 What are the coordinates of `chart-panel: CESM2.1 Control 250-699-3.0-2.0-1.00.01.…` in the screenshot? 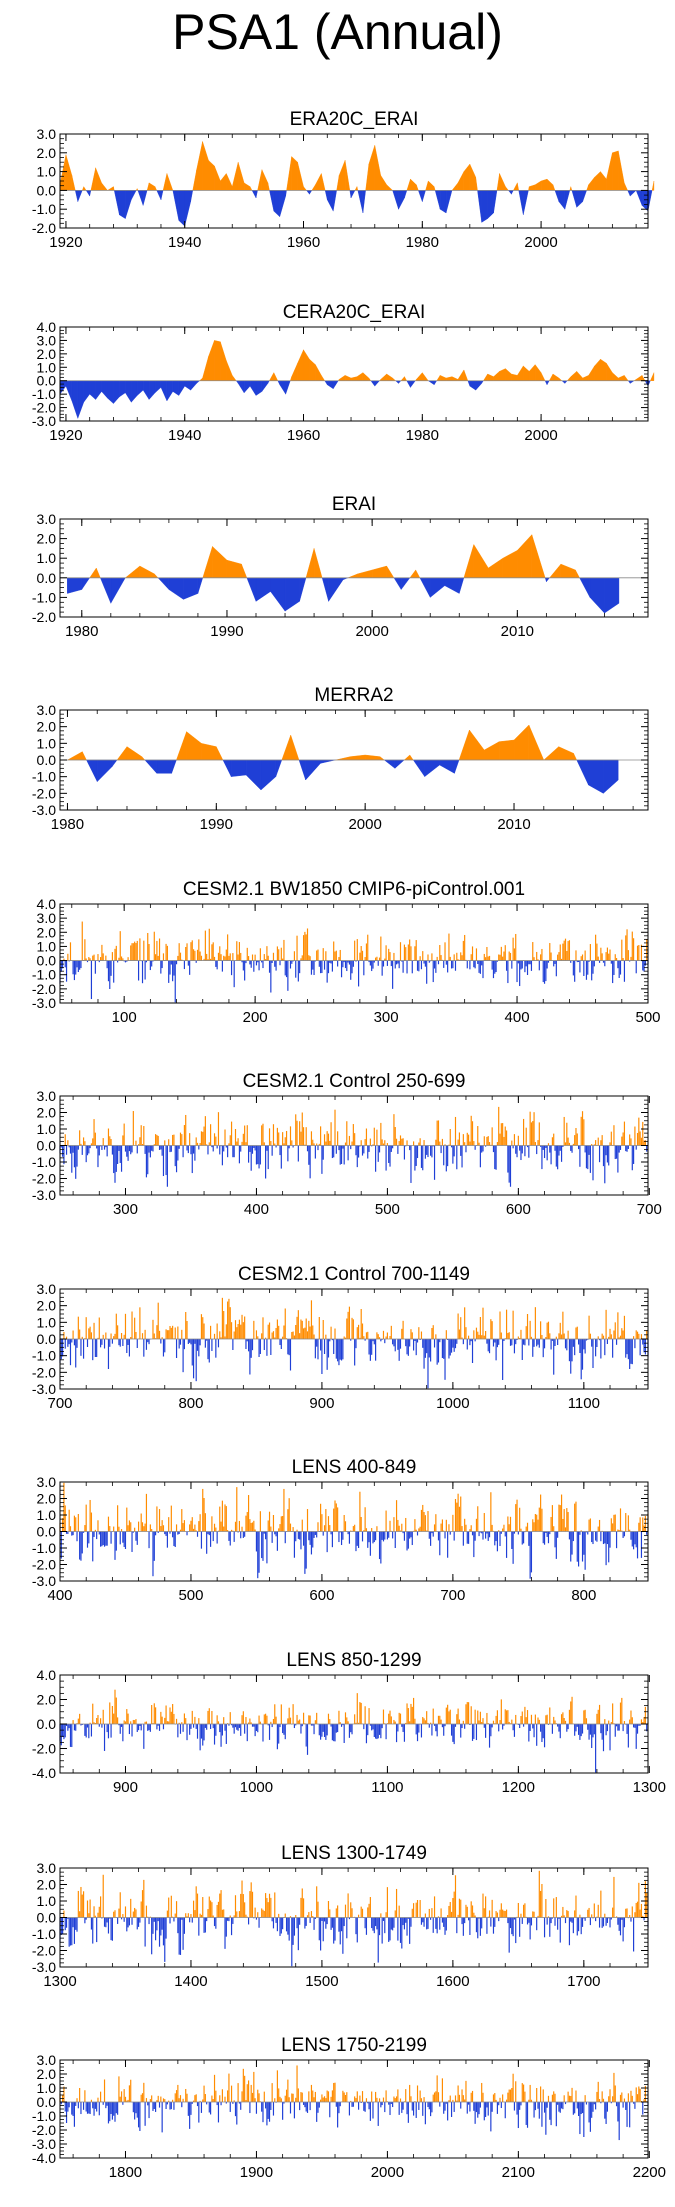 It's located at (347, 1144).